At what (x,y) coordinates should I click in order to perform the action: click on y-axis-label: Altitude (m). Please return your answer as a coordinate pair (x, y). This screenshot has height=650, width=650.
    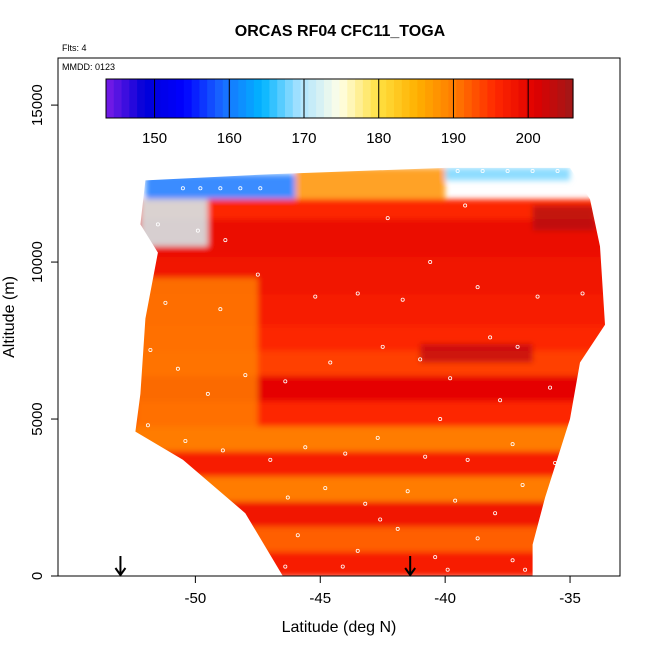
    Looking at the image, I should click on (9, 317).